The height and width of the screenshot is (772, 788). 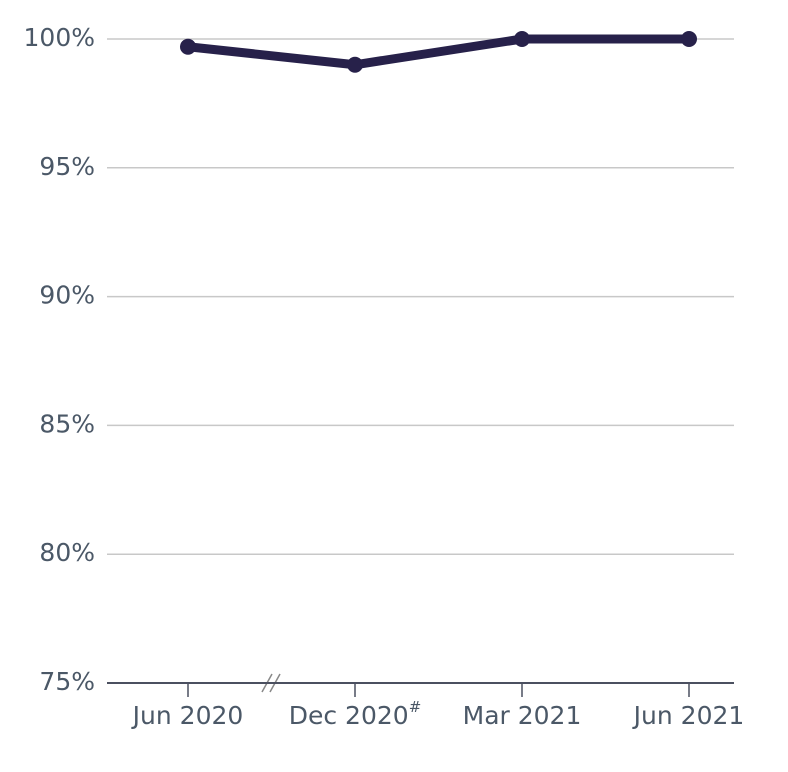 I want to click on category-label: Mar 2021, so click(x=522, y=715).